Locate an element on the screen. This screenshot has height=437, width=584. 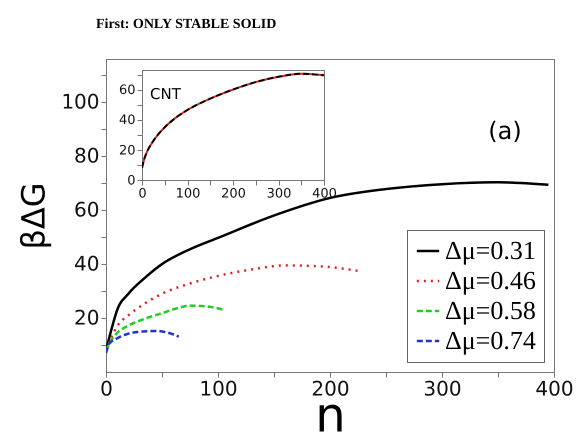
legend-label: Δμ=0.46 is located at coordinates (490, 280).